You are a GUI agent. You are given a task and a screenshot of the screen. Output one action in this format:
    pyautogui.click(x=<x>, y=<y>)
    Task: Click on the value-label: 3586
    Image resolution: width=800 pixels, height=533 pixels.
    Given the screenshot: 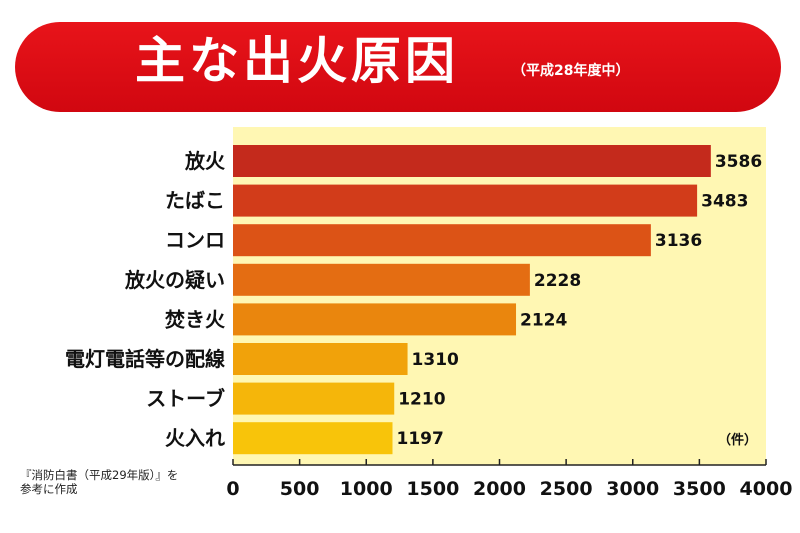 What is the action you would take?
    pyautogui.click(x=738, y=162)
    